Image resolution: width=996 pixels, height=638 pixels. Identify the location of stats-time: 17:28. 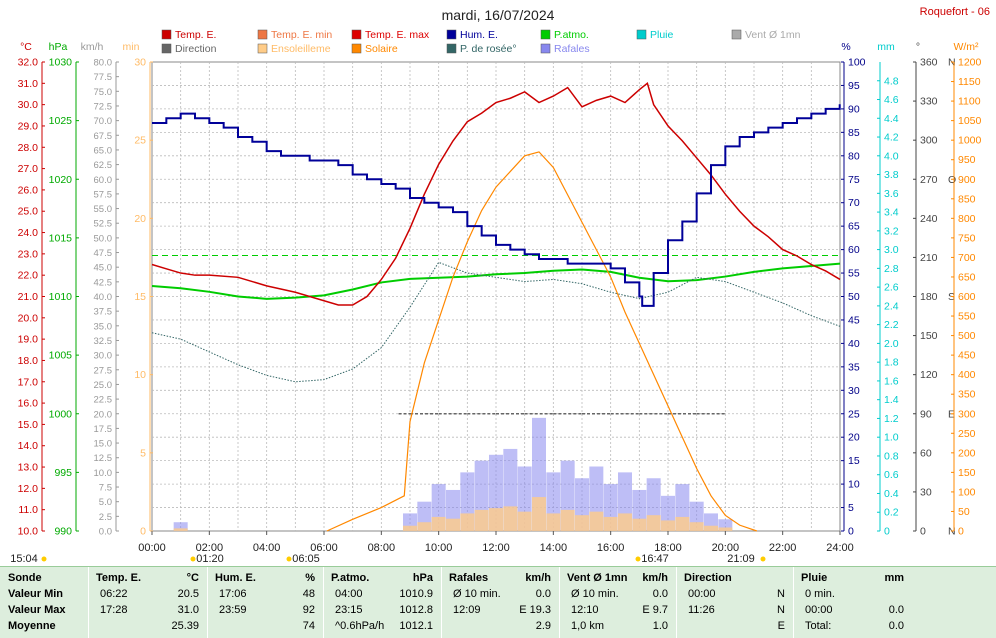
(114, 610).